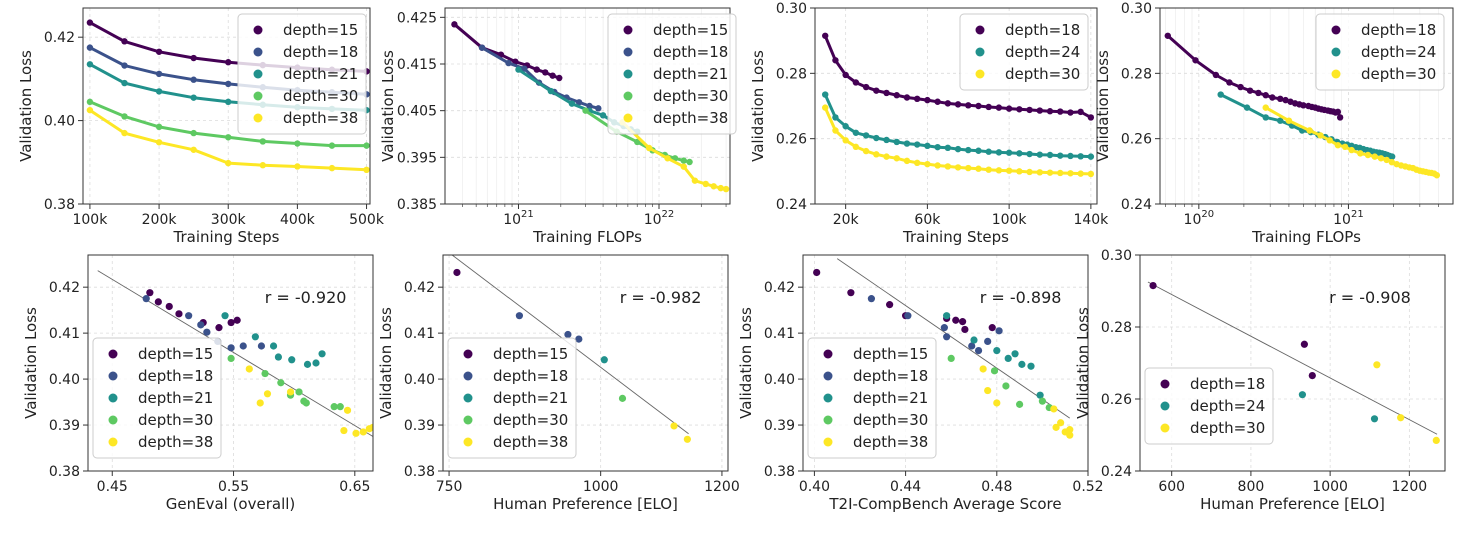 The height and width of the screenshot is (534, 1478). What do you see at coordinates (779, 426) in the screenshot?
I see `y-tick-label: 0.39` at bounding box center [779, 426].